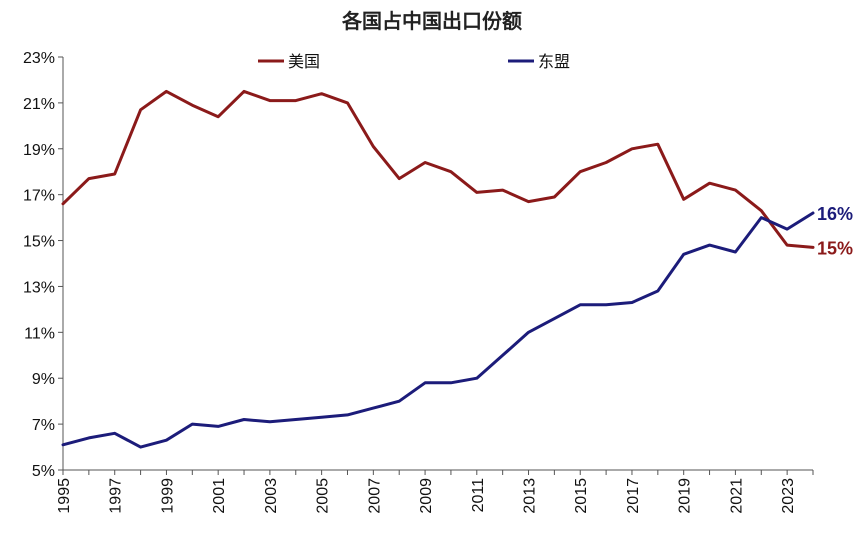 The image size is (865, 533). I want to click on y-tick-label: 13%, so click(39, 287).